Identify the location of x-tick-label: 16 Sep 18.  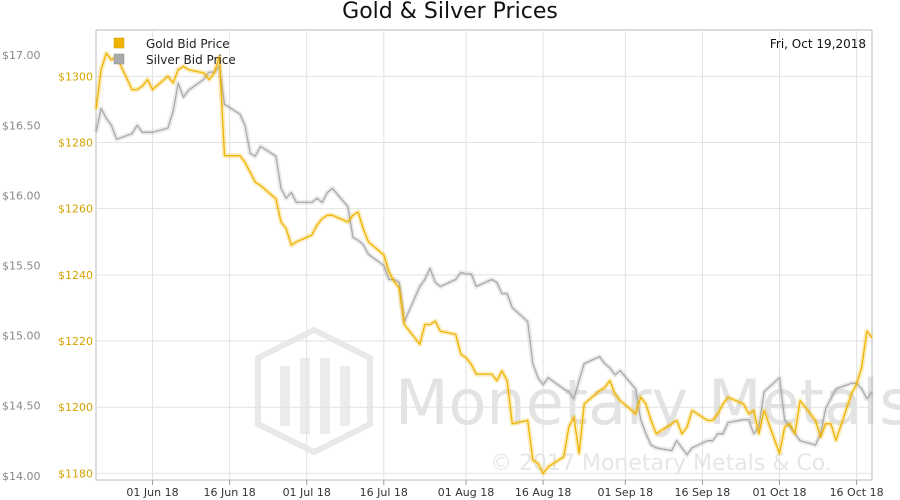
(703, 492).